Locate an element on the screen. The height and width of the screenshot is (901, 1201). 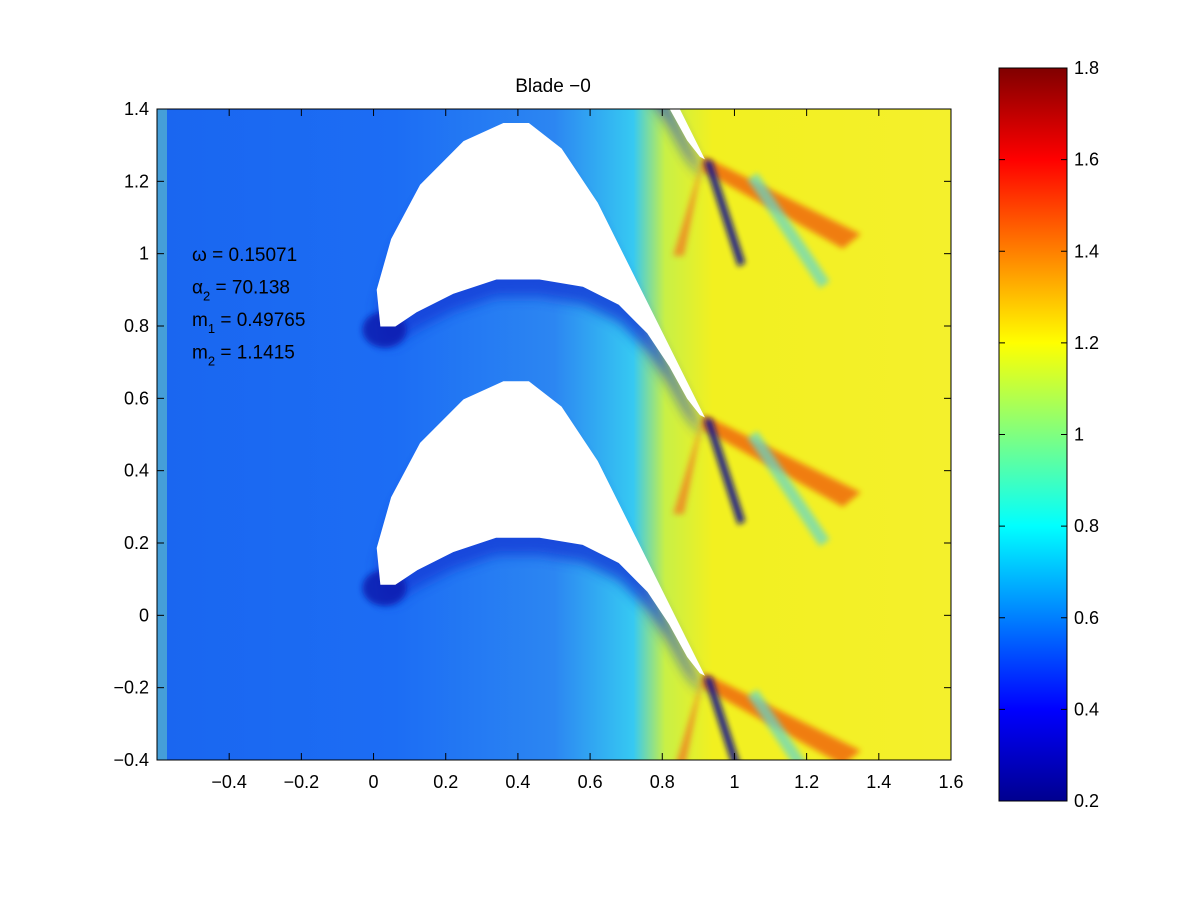
colorbar-tick-label: 0.4 is located at coordinates (1086, 709).